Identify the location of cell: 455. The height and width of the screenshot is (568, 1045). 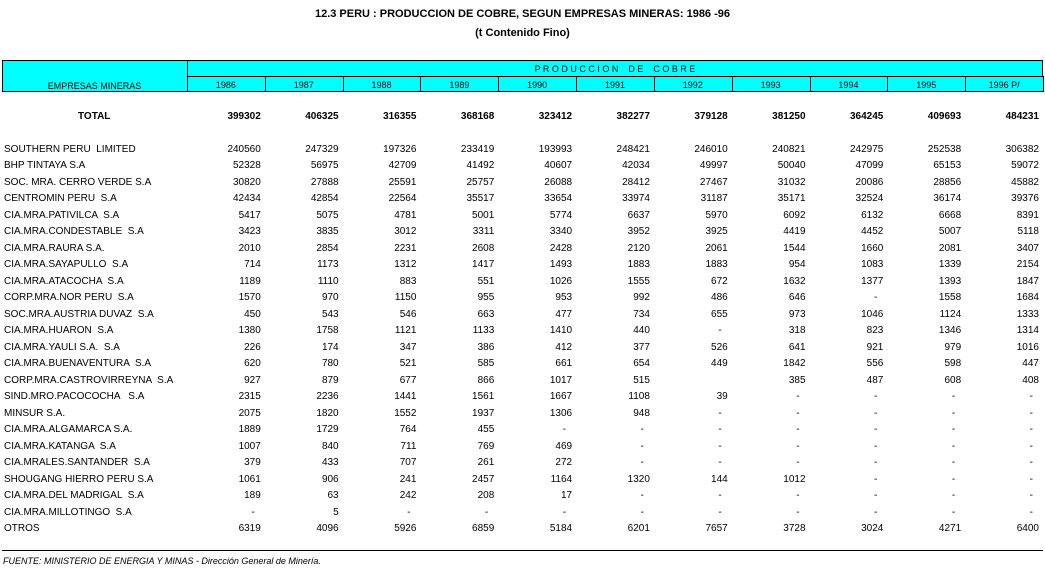
(486, 430).